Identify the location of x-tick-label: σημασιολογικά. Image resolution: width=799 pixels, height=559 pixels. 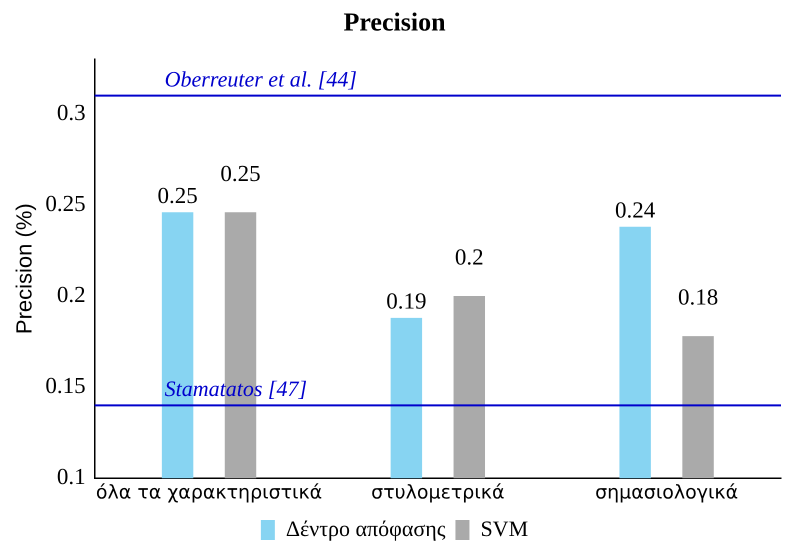
(666, 493).